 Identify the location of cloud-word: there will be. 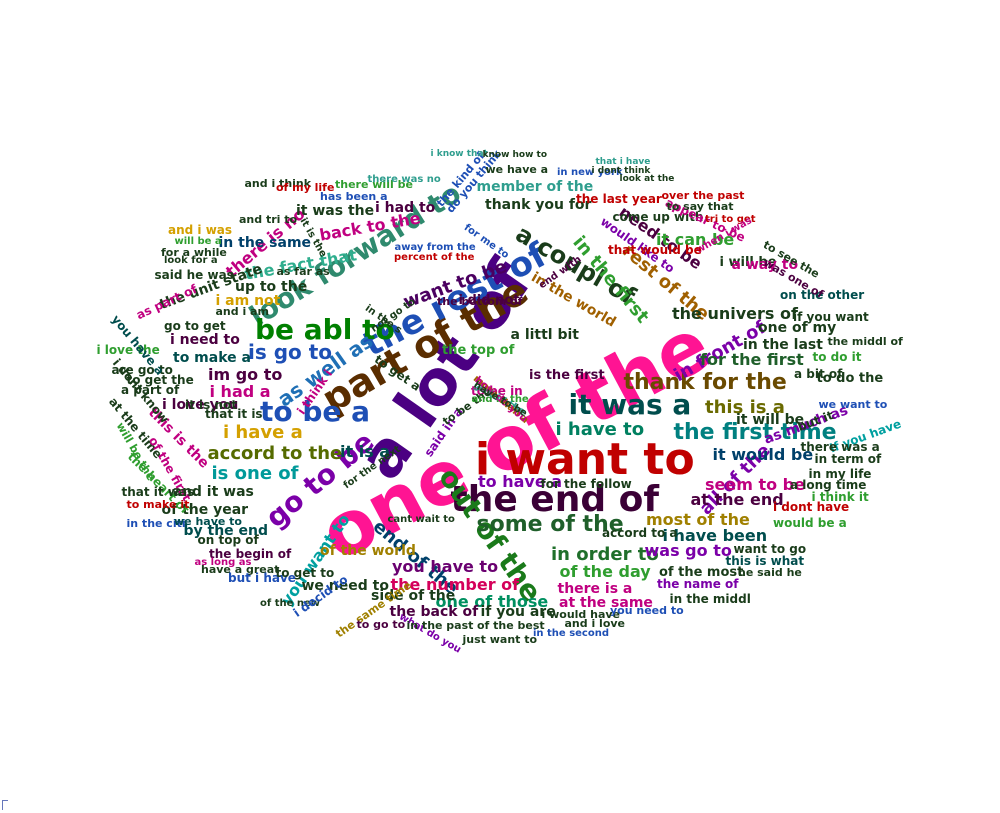
(374, 184).